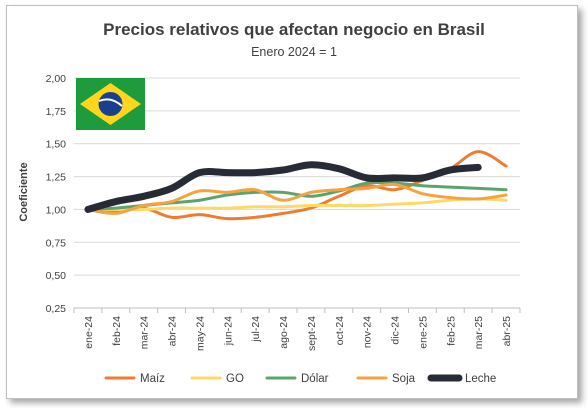 Image resolution: width=588 pixels, height=408 pixels. Describe the element at coordinates (56, 309) in the screenshot. I see `y-tick-label: 0,25` at that location.